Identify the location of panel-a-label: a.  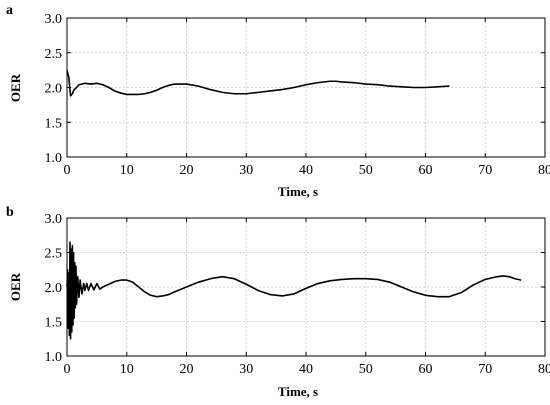
(9, 10).